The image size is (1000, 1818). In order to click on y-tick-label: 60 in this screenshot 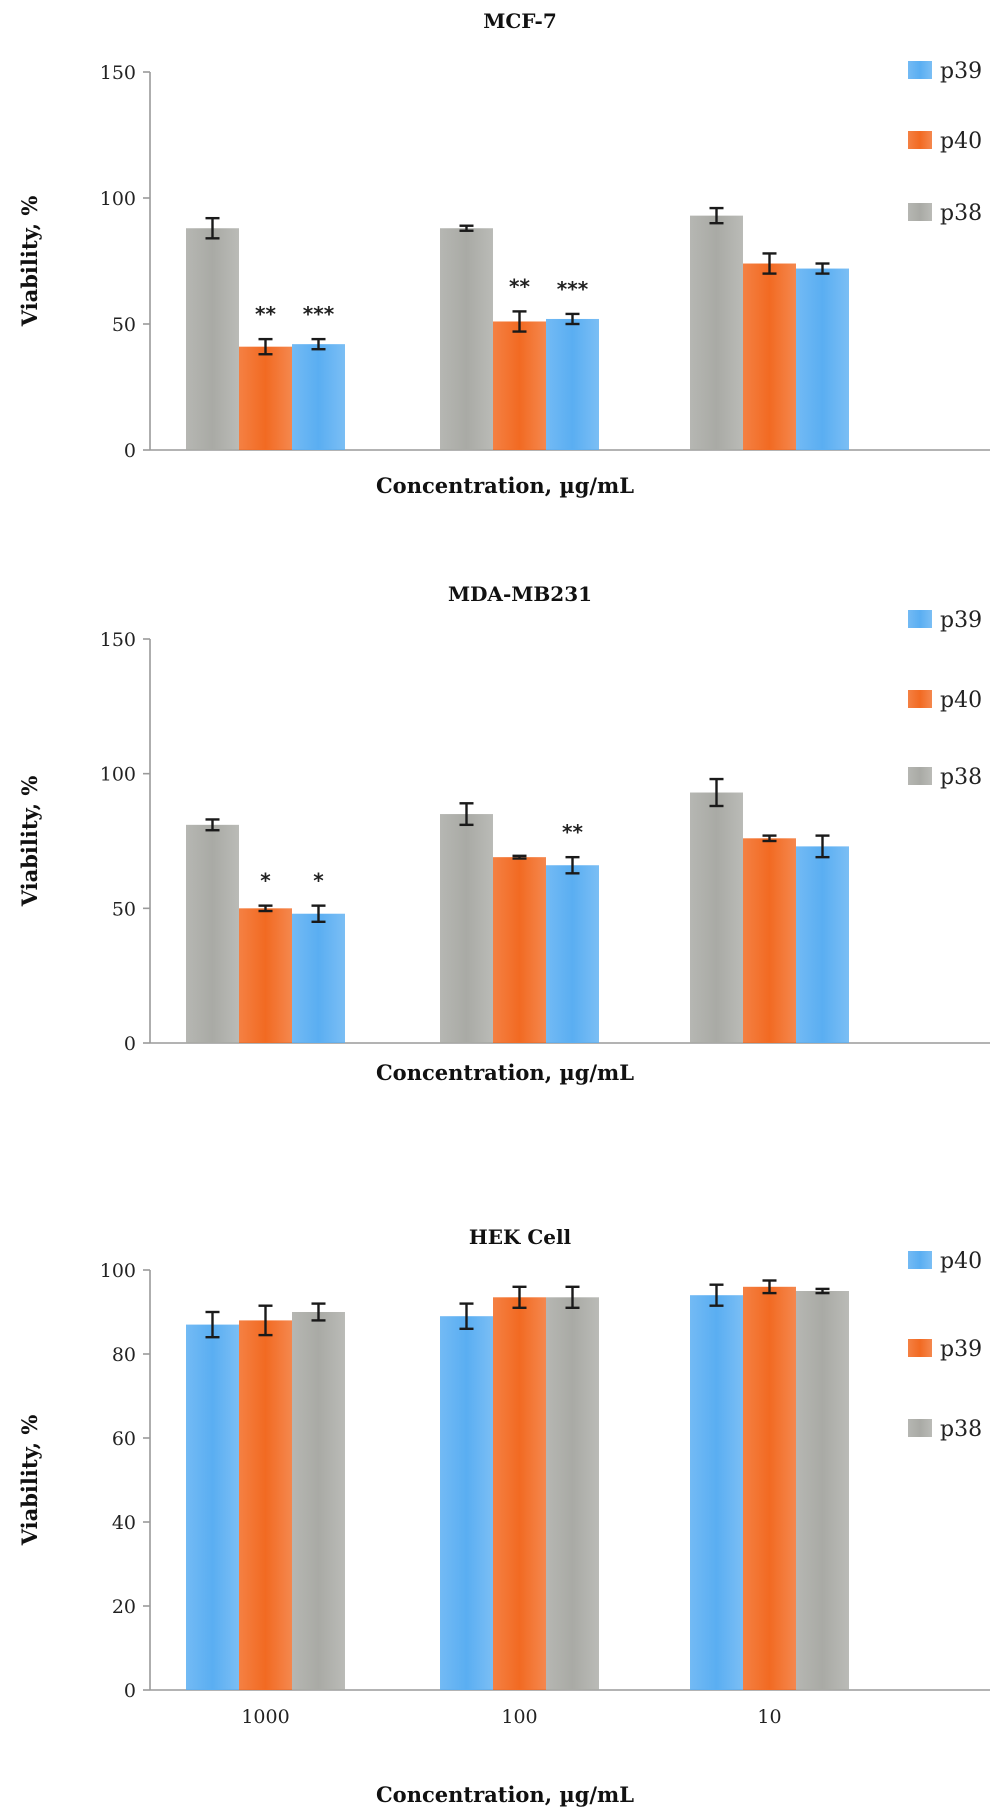, I will do `click(124, 1439)`.